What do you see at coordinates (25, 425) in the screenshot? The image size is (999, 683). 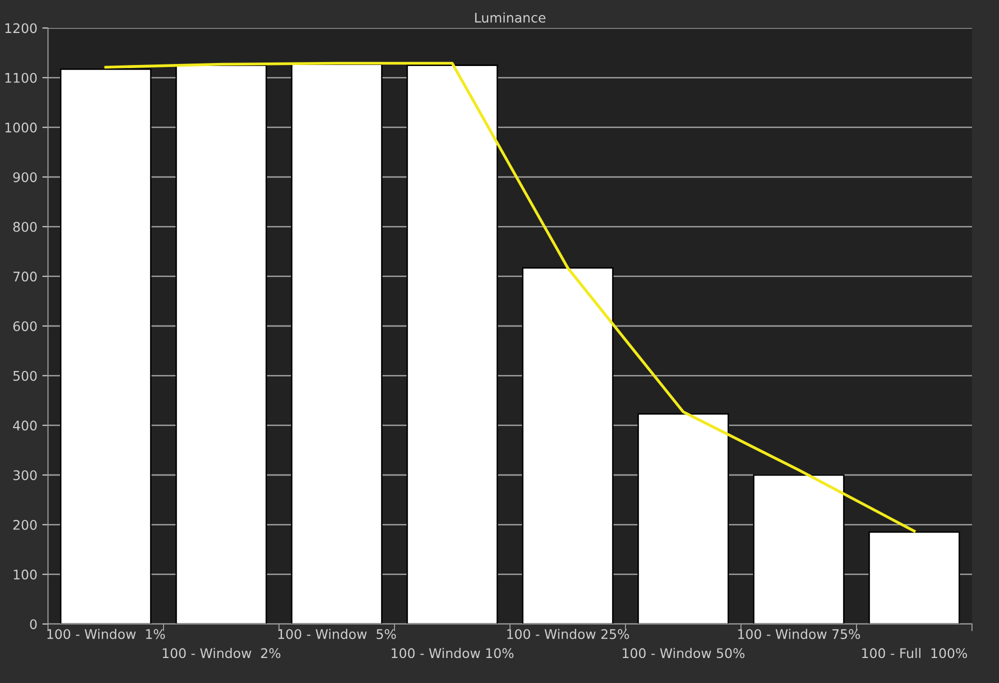 I see `y-tick-label: 400` at bounding box center [25, 425].